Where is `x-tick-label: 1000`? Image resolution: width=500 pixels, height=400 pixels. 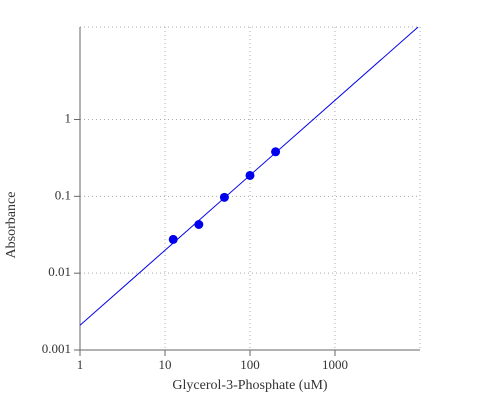
x-tick-label: 1000 is located at coordinates (335, 364).